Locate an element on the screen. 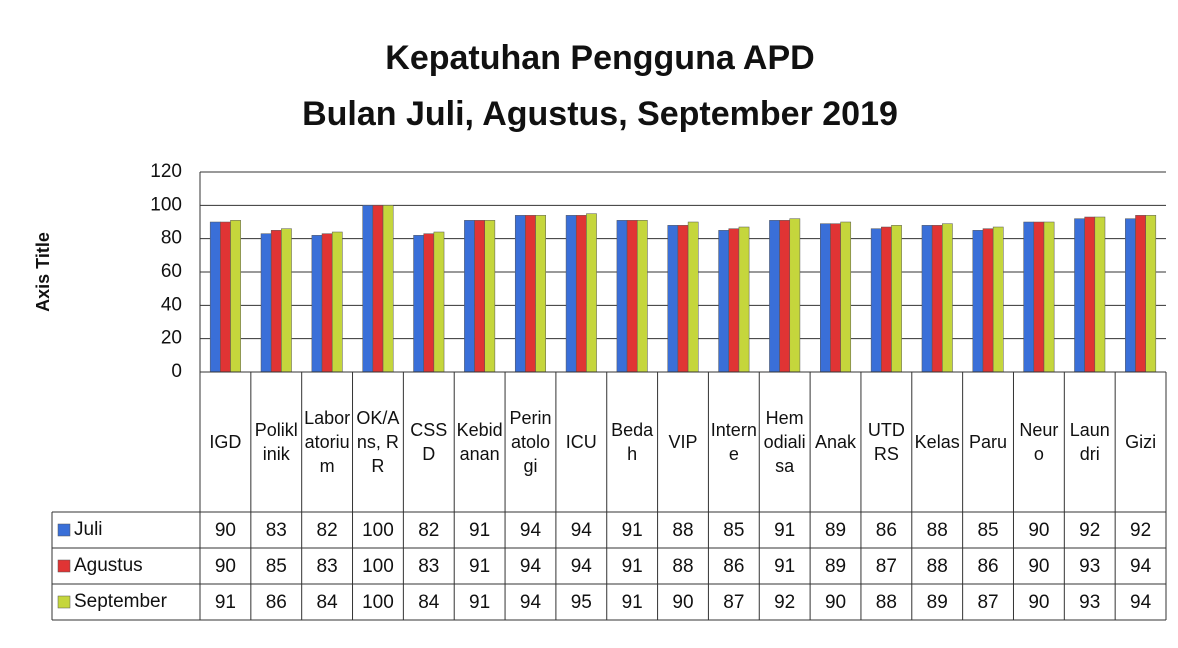 The width and height of the screenshot is (1178, 648). category-label: UTD RS is located at coordinates (886, 442).